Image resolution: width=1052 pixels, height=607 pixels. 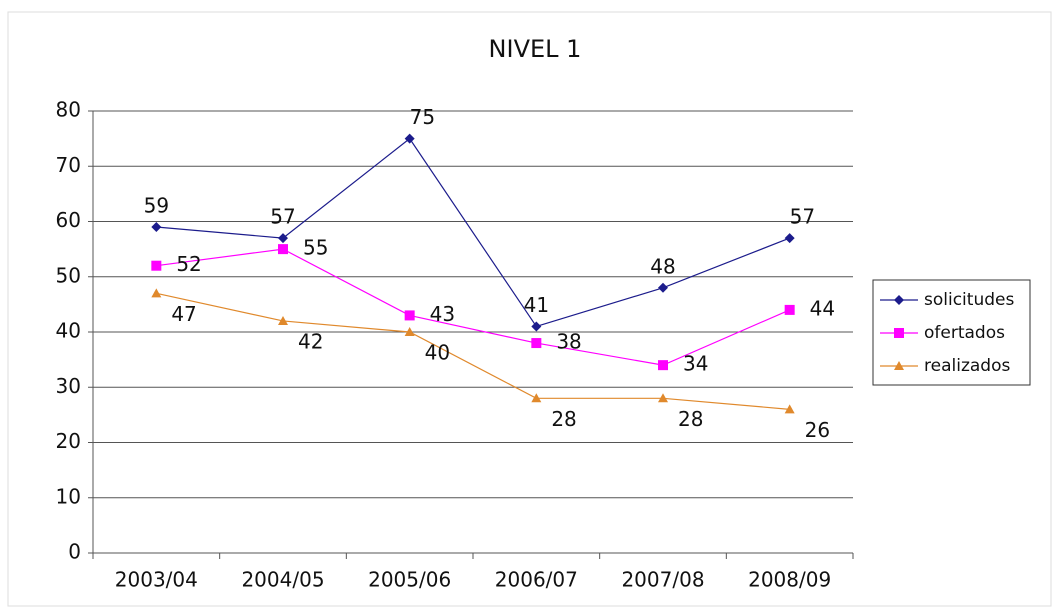 What do you see at coordinates (662, 266) in the screenshot?
I see `data-label: 48` at bounding box center [662, 266].